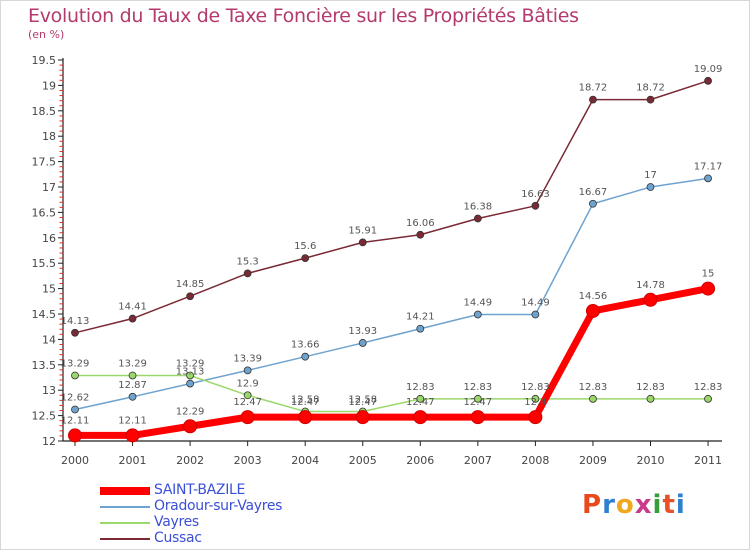 This screenshot has height=550, width=750. Describe the element at coordinates (44, 263) in the screenshot. I see `y-tick-label: 15.5` at that location.